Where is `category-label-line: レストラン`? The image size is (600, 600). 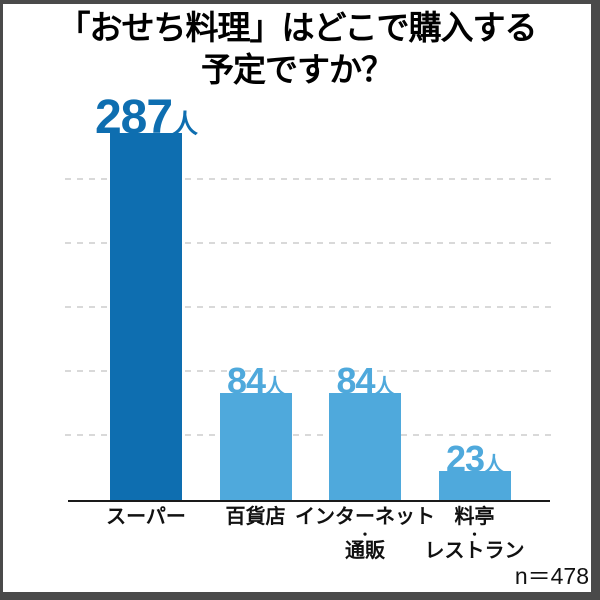 category-label-line: レストラン is located at coordinates (474, 551).